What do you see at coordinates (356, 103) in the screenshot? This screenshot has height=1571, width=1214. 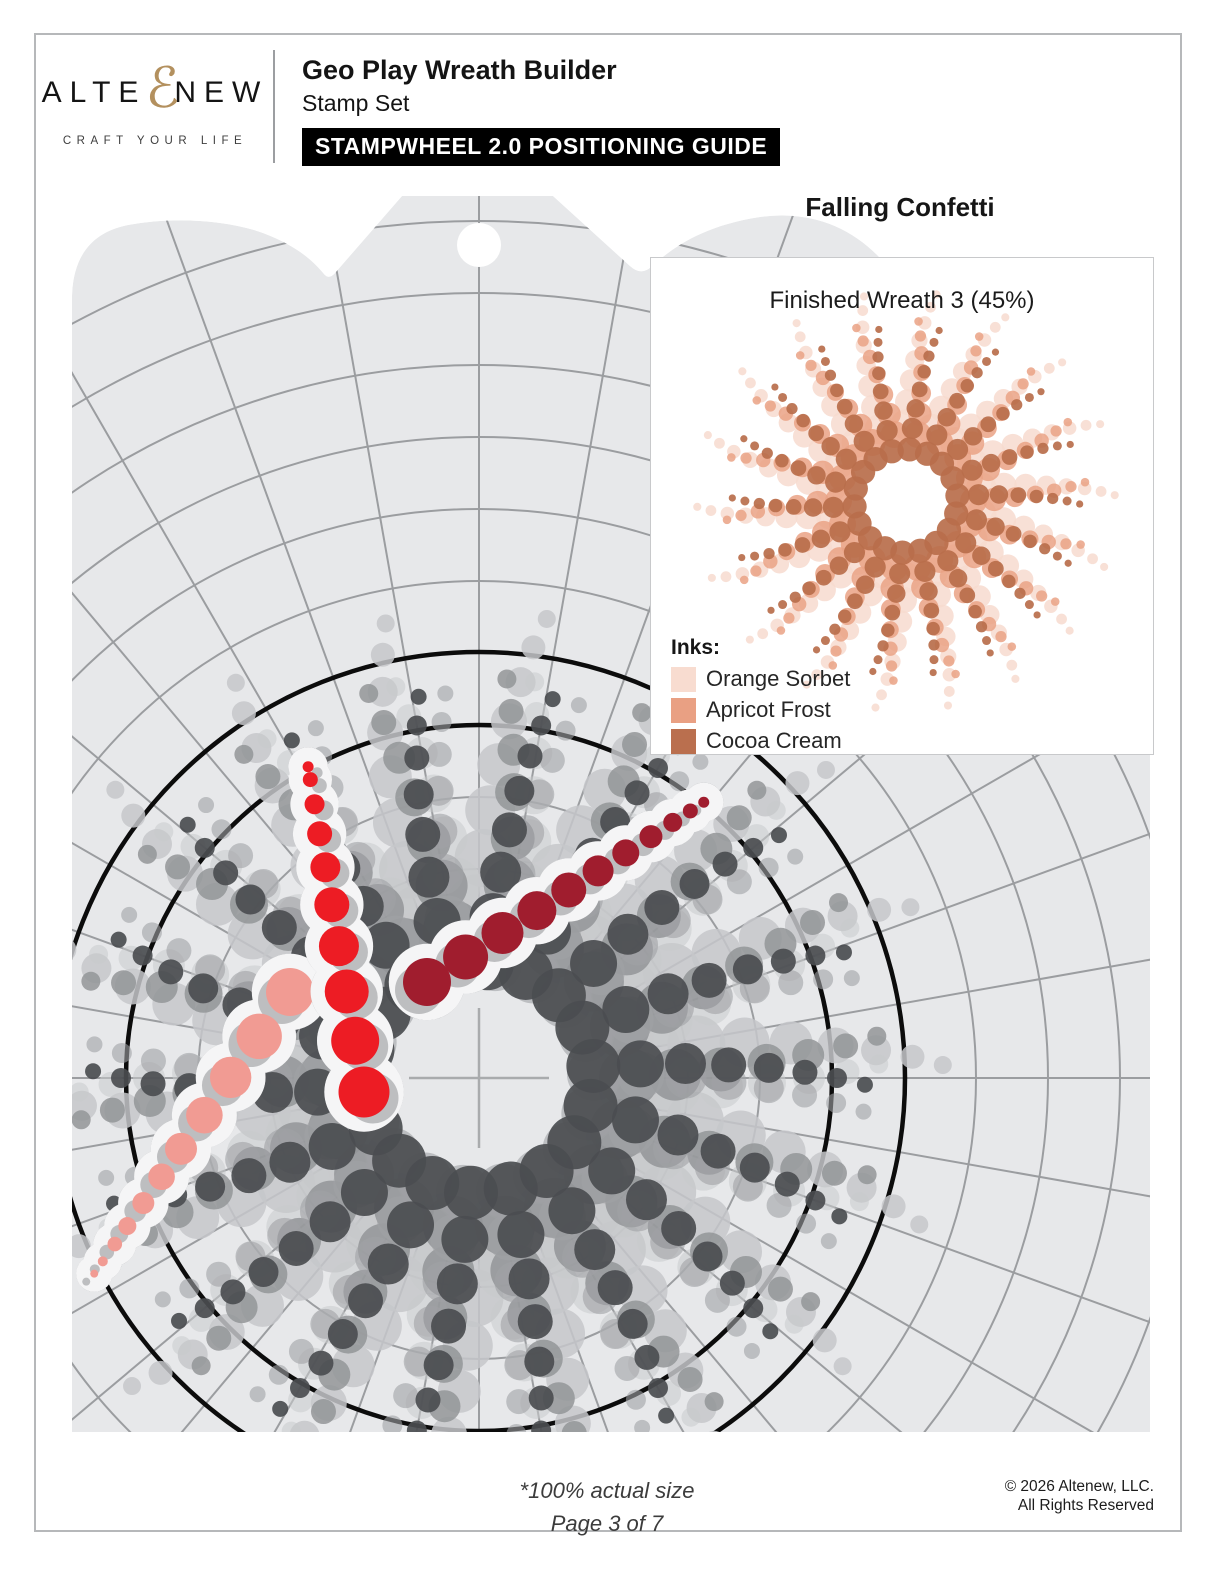 I see `page-subtitle: Stamp Set` at bounding box center [356, 103].